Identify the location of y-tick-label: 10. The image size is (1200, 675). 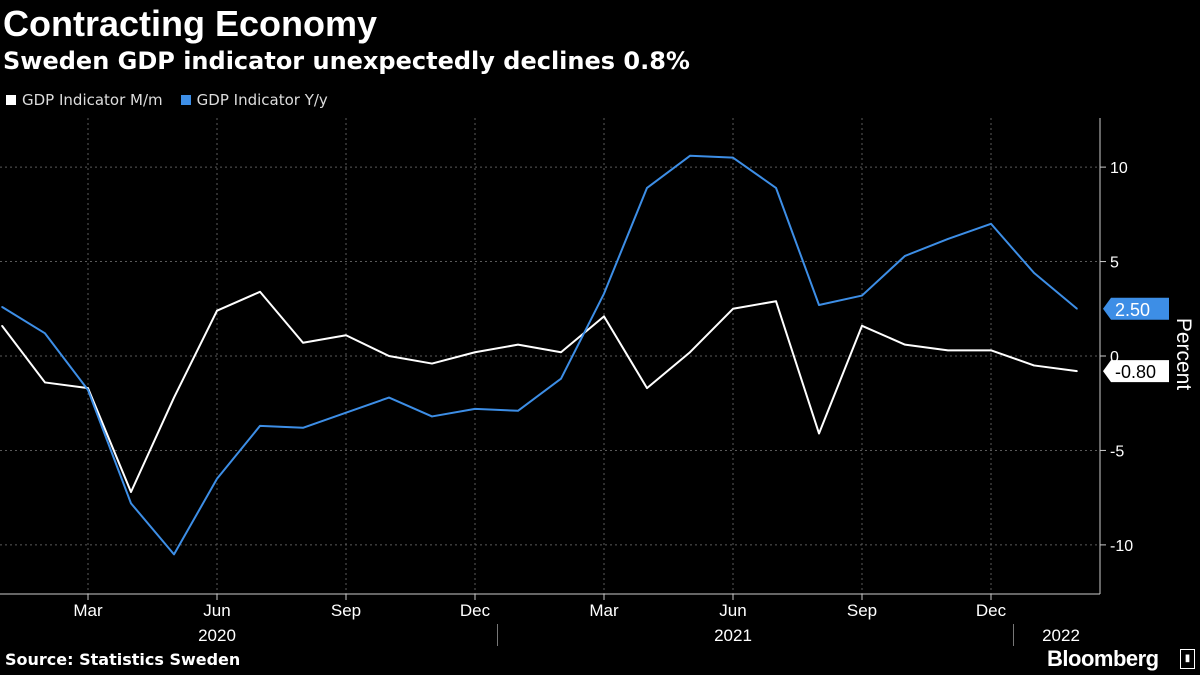
(1119, 168).